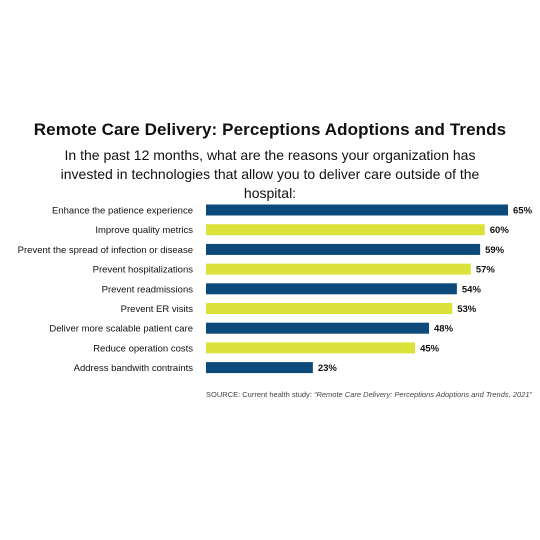  I want to click on category-label: Prevent ER visits, so click(157, 309).